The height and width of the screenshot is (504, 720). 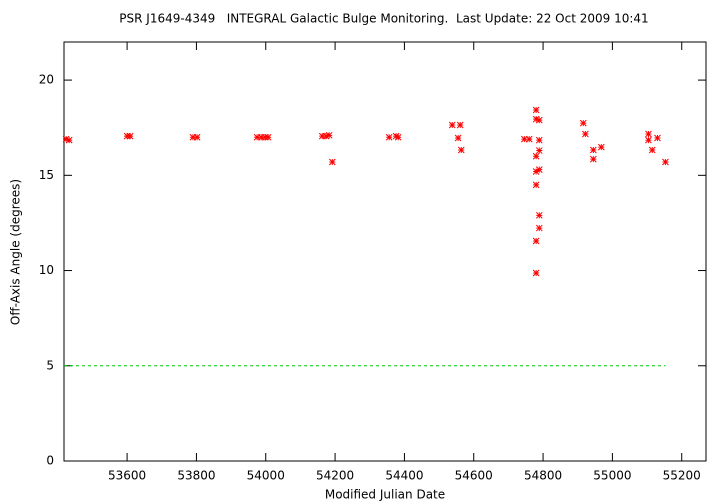 What do you see at coordinates (474, 476) in the screenshot?
I see `x-tick-label: 54600` at bounding box center [474, 476].